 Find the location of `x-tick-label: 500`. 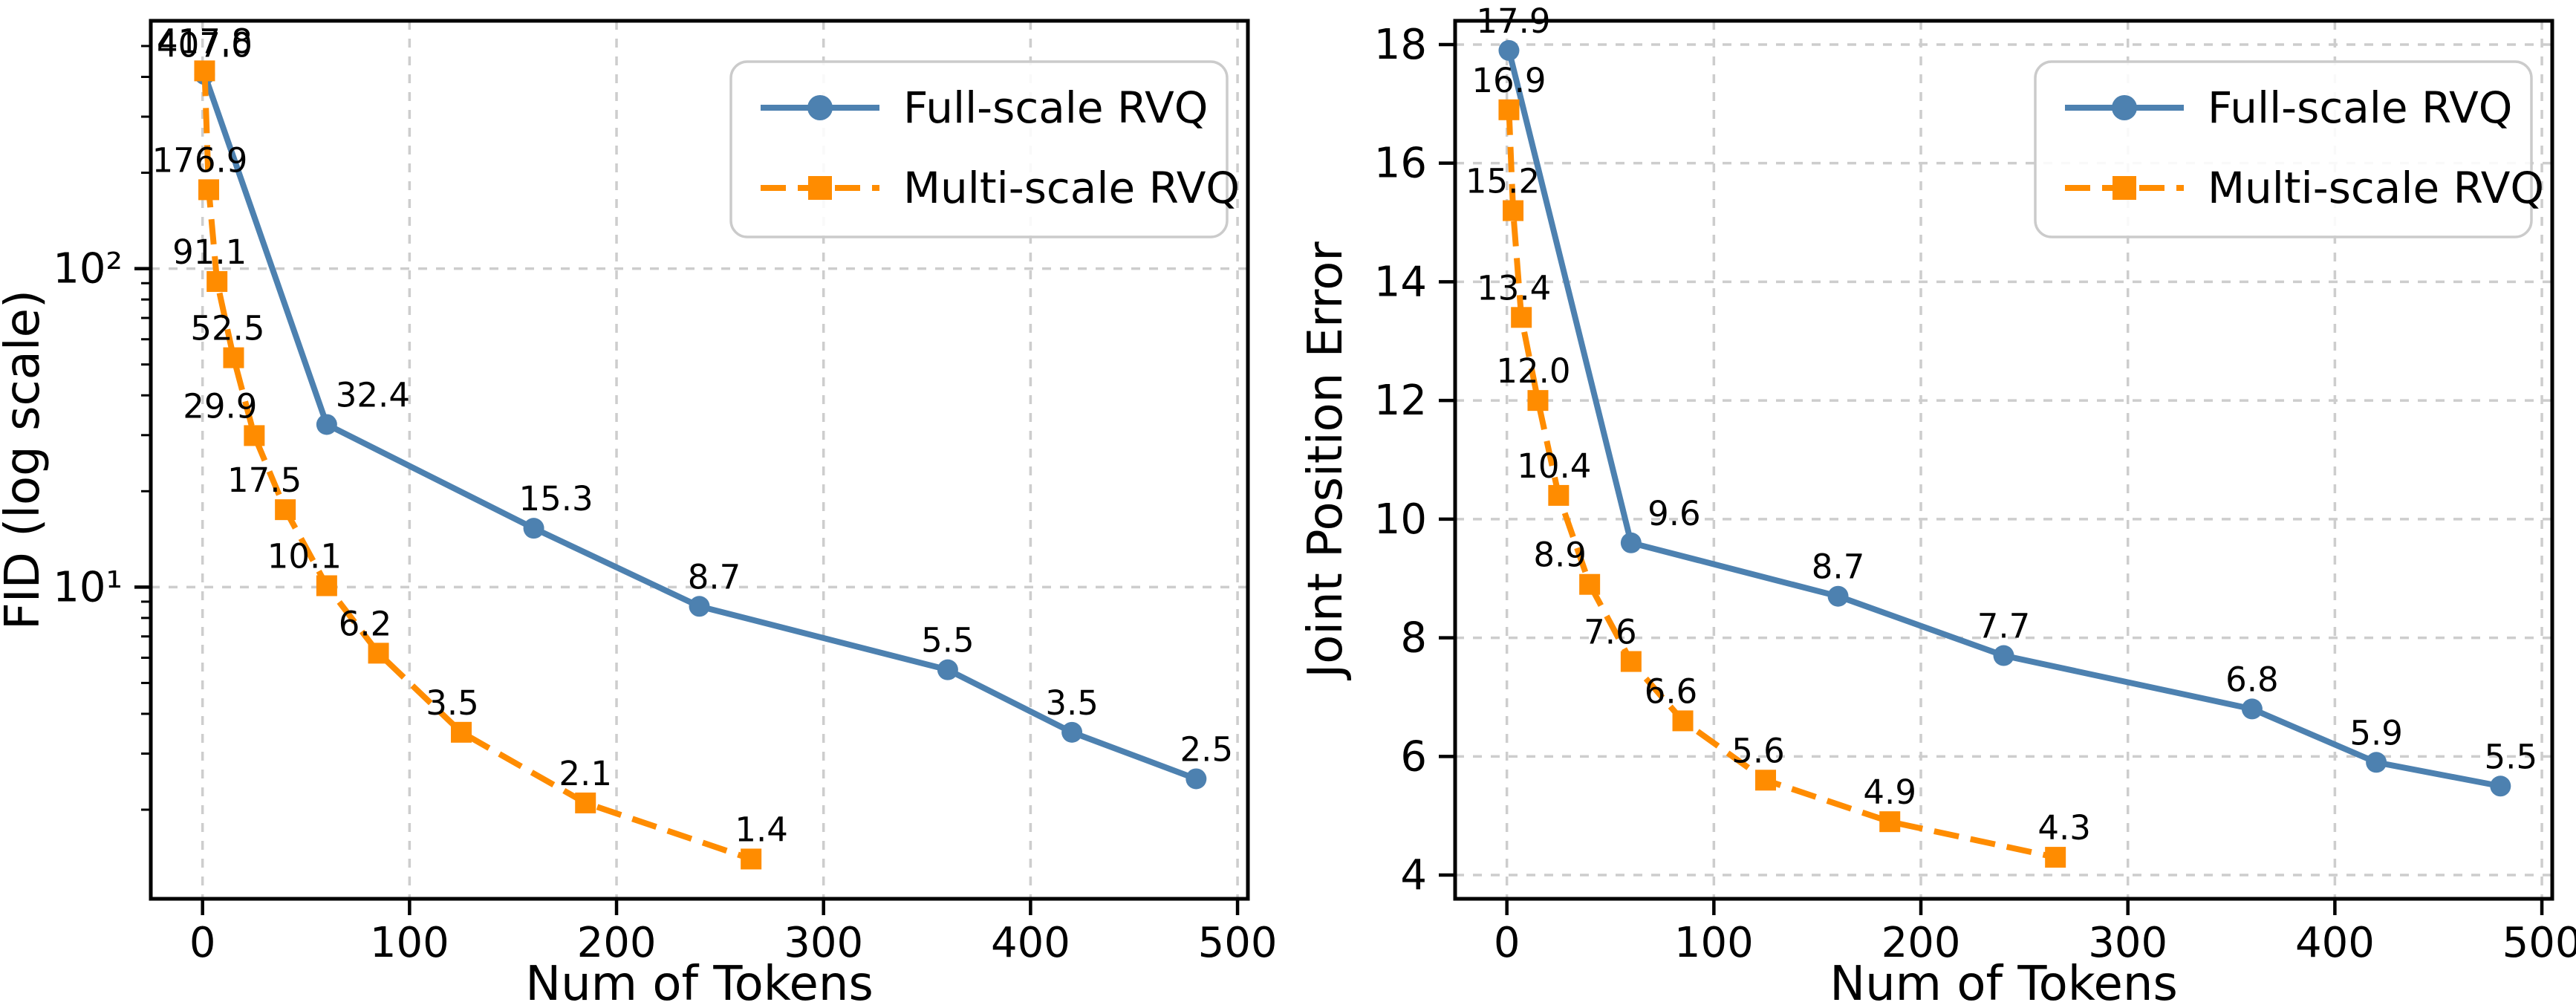

x-tick-label: 500 is located at coordinates (2539, 943).